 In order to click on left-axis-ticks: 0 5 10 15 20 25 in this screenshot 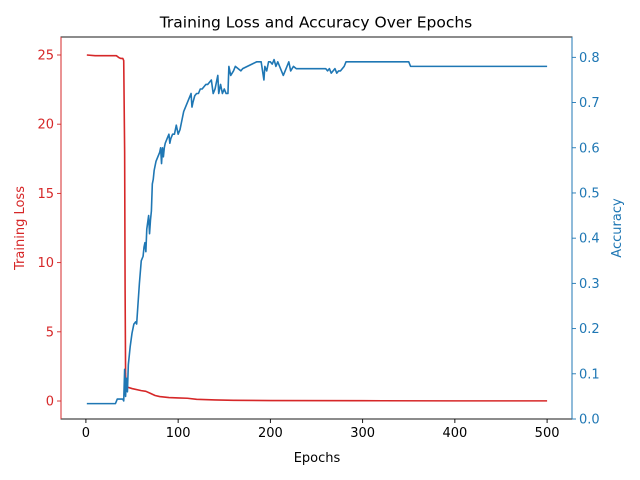, I will do `click(49, 229)`.